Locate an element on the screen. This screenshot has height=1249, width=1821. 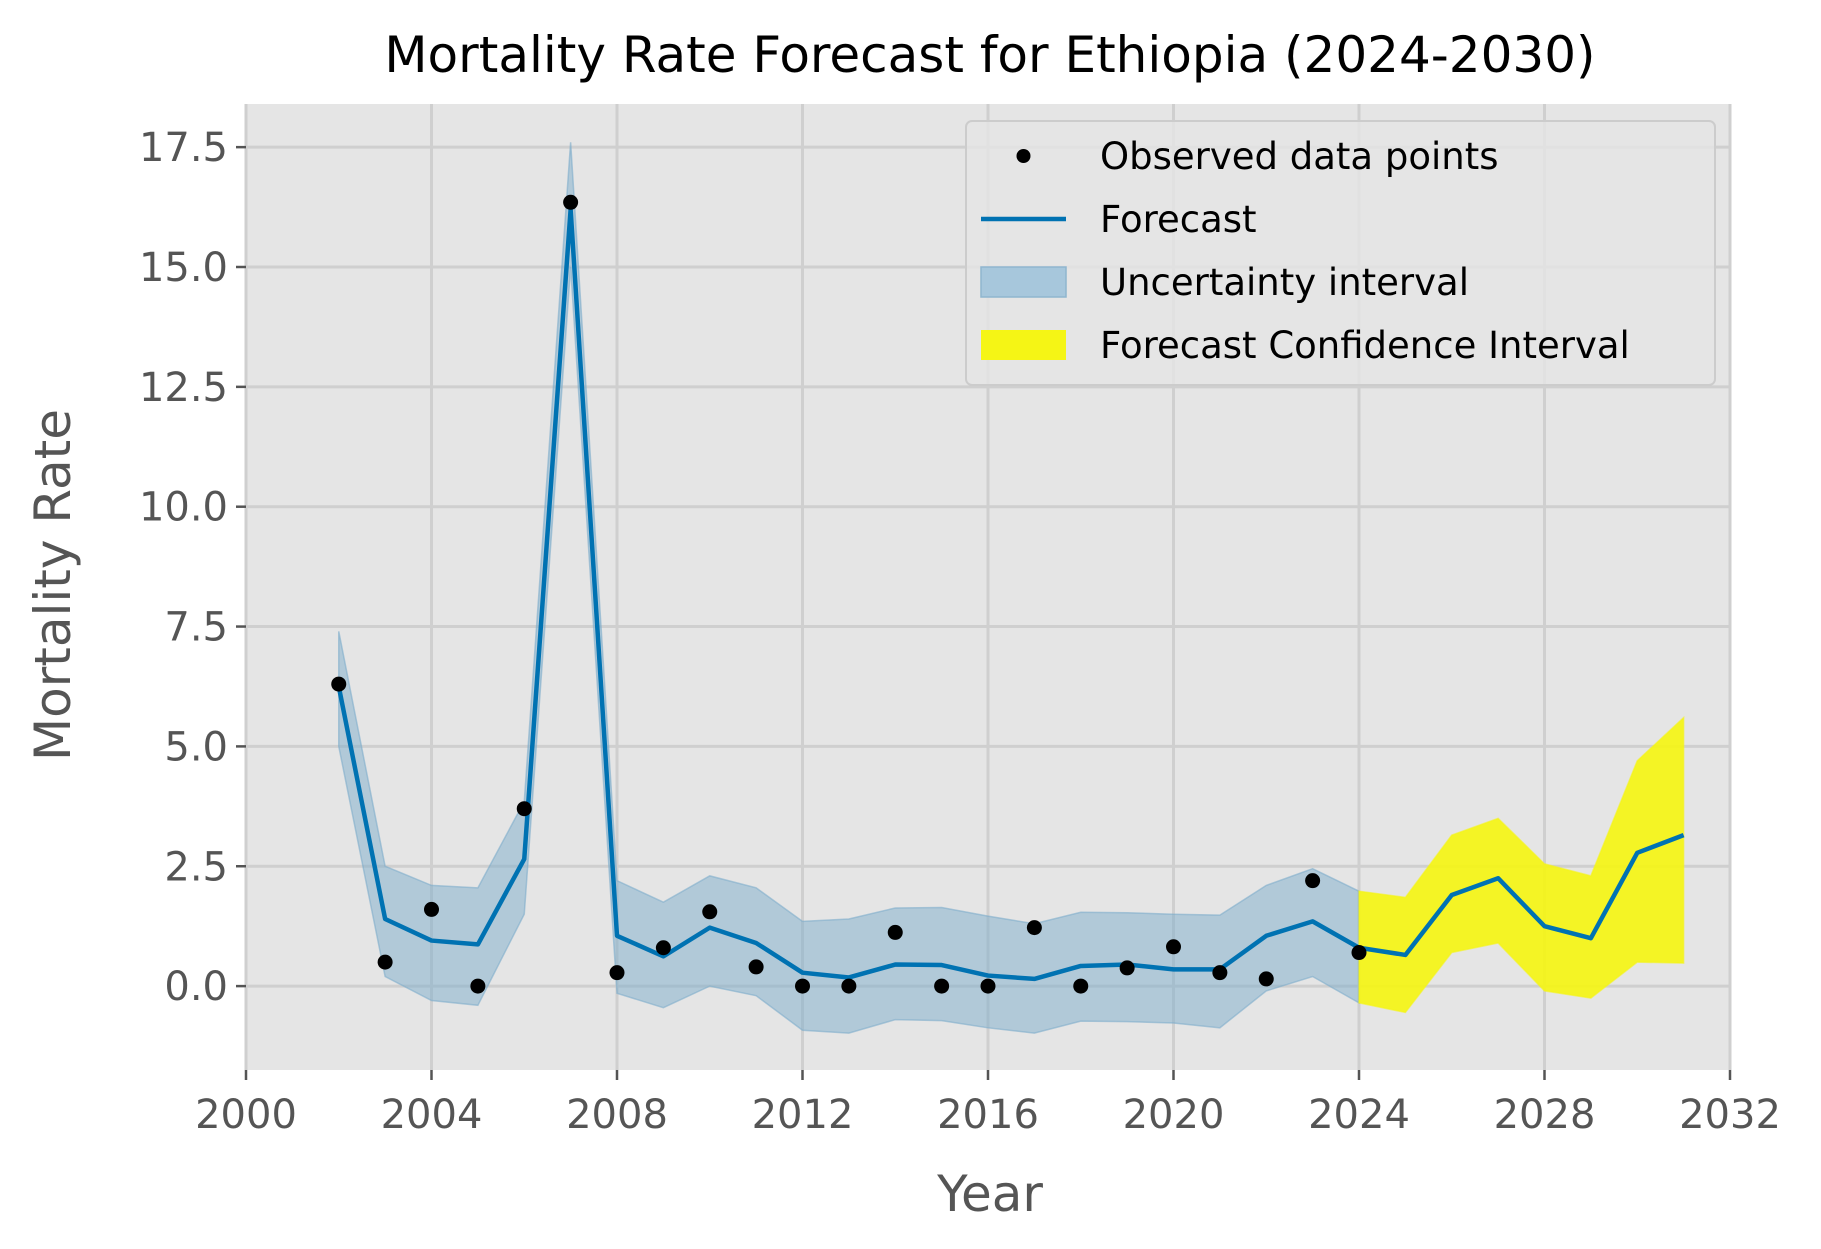
legend-box is located at coordinates (1340, 253).